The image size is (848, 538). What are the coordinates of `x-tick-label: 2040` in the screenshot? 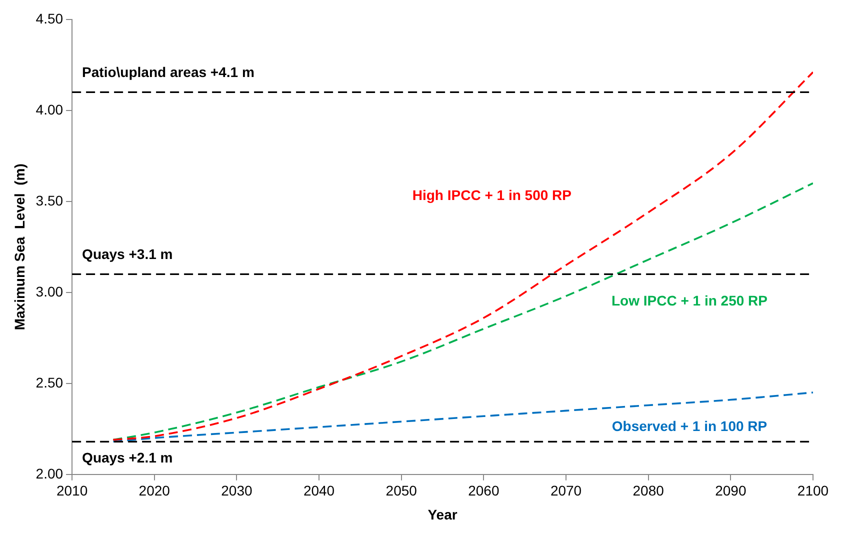 It's located at (319, 490).